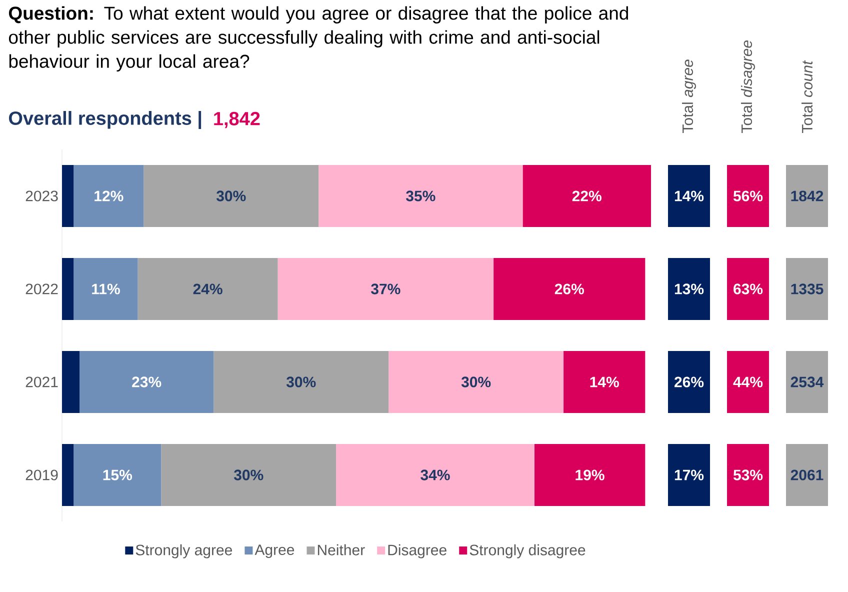  I want to click on data-label: 19%, so click(590, 475).